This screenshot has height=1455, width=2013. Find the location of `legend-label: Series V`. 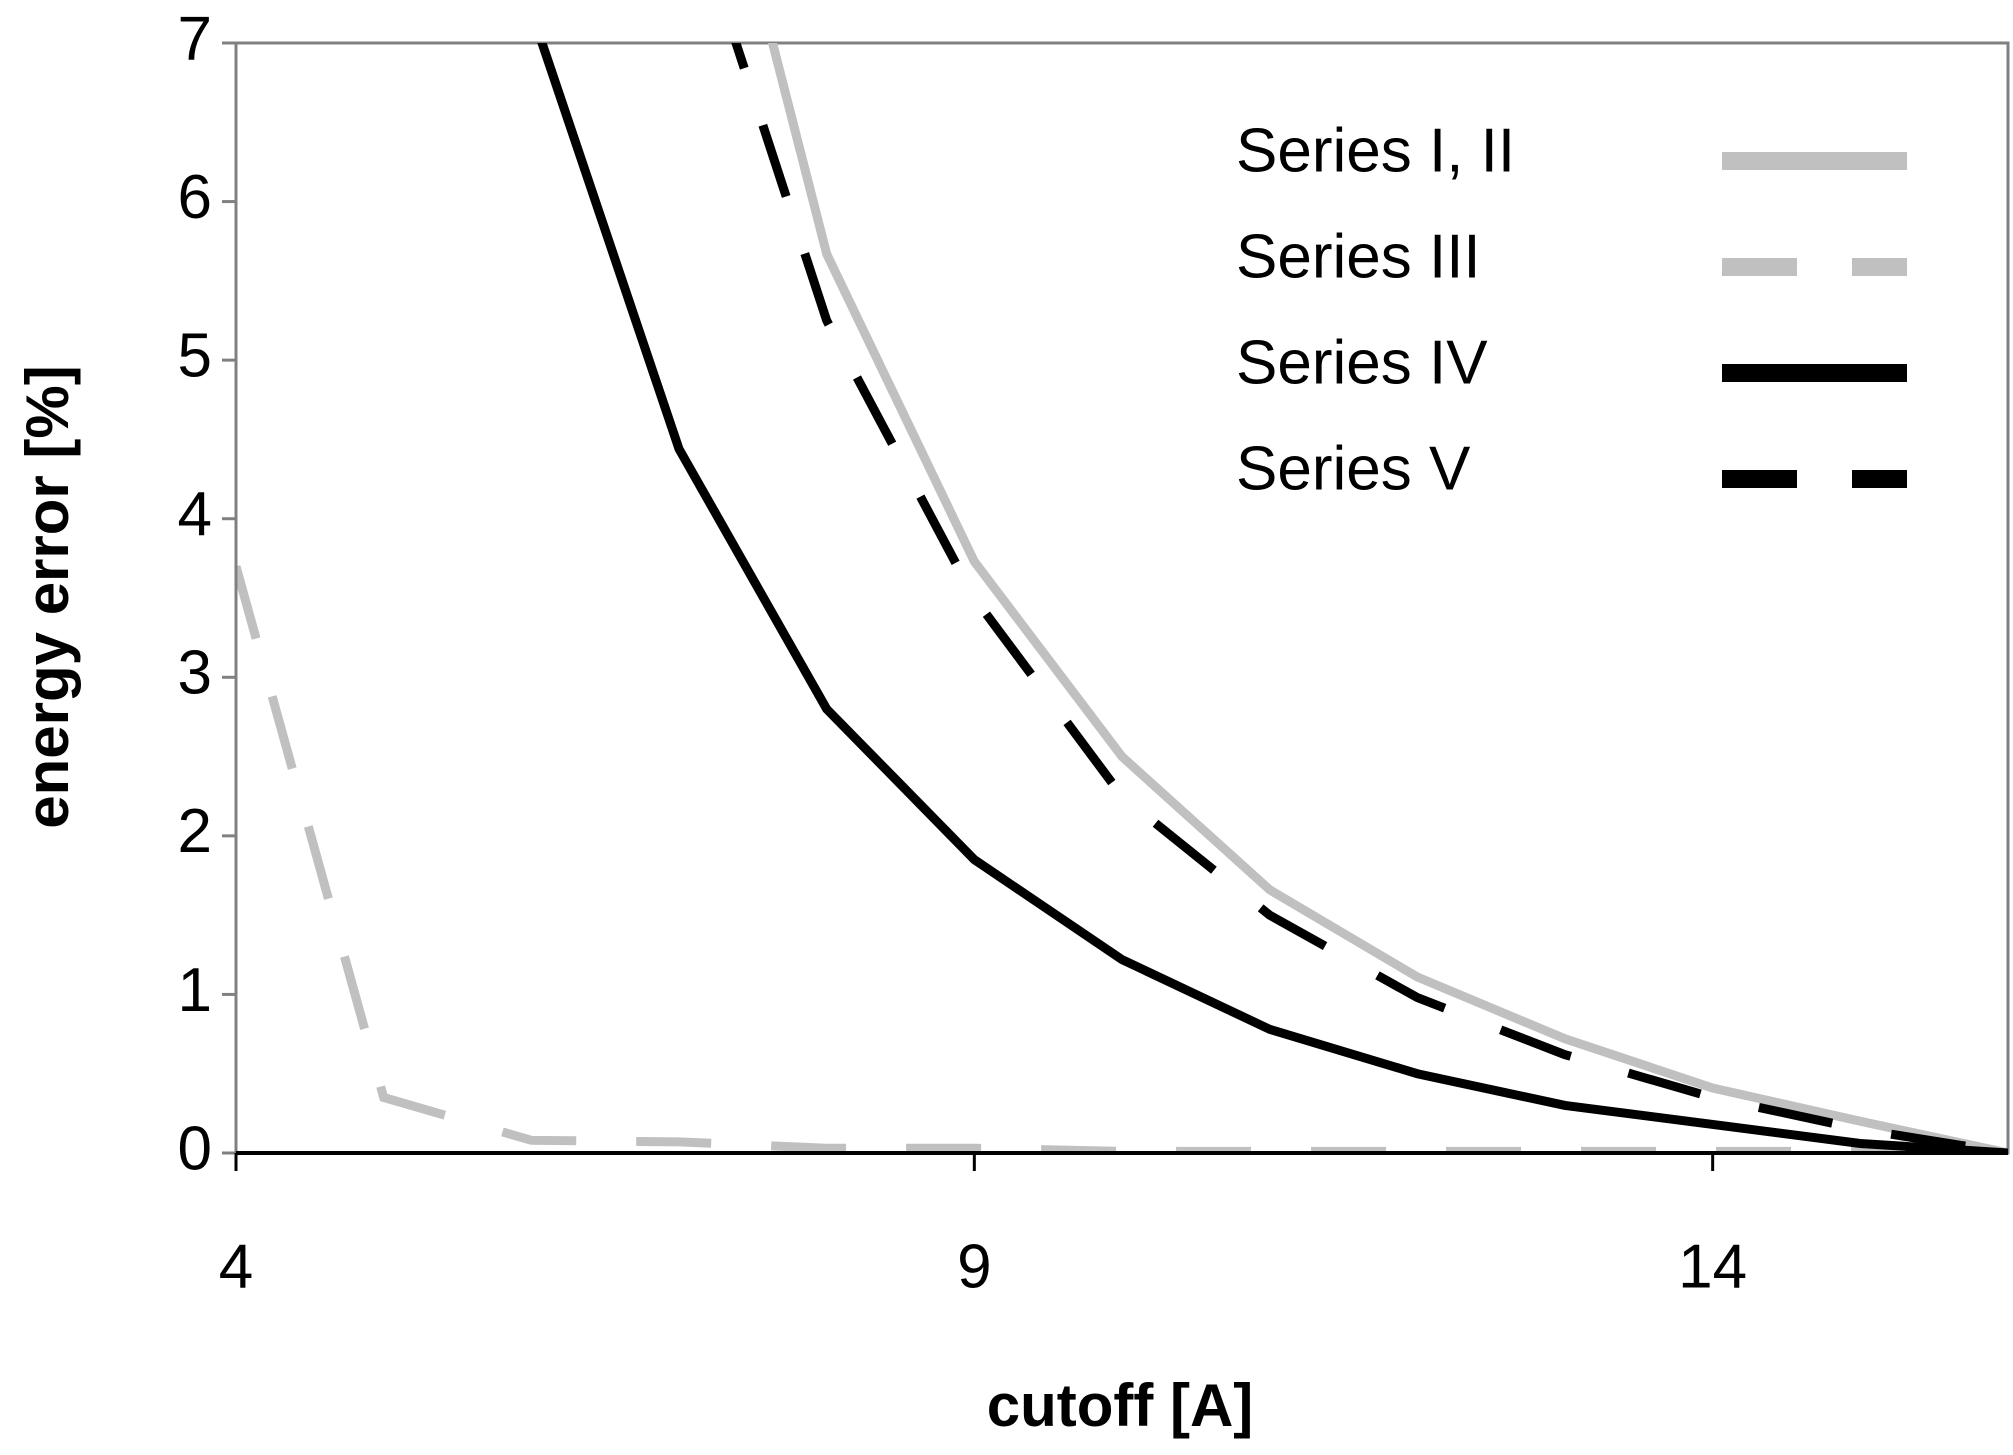

legend-label: Series V is located at coordinates (1353, 468).